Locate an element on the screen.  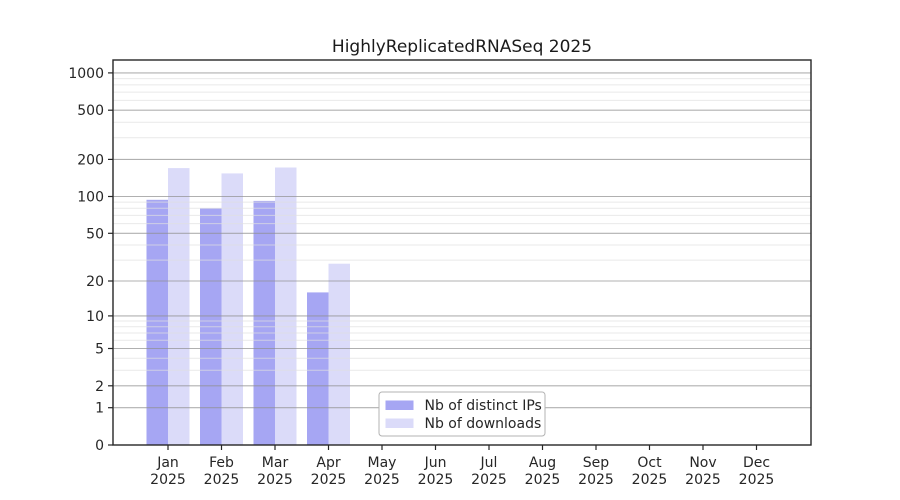
legend: Nb of distinct IPs Nb of downloads is located at coordinates (462, 414).